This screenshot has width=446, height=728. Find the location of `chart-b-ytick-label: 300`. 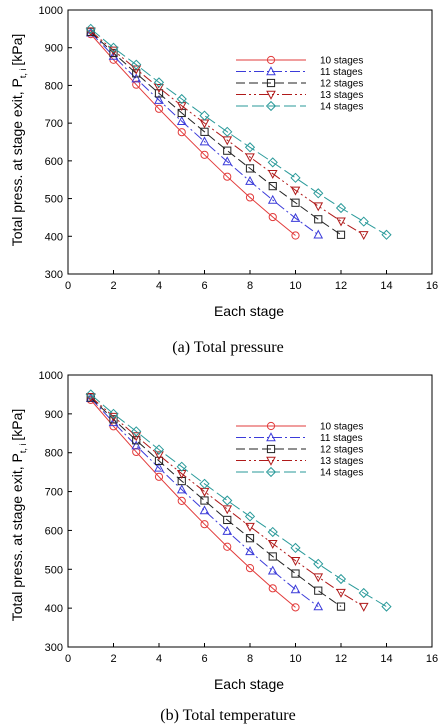

chart-b-ytick-label: 300 is located at coordinates (54, 648).